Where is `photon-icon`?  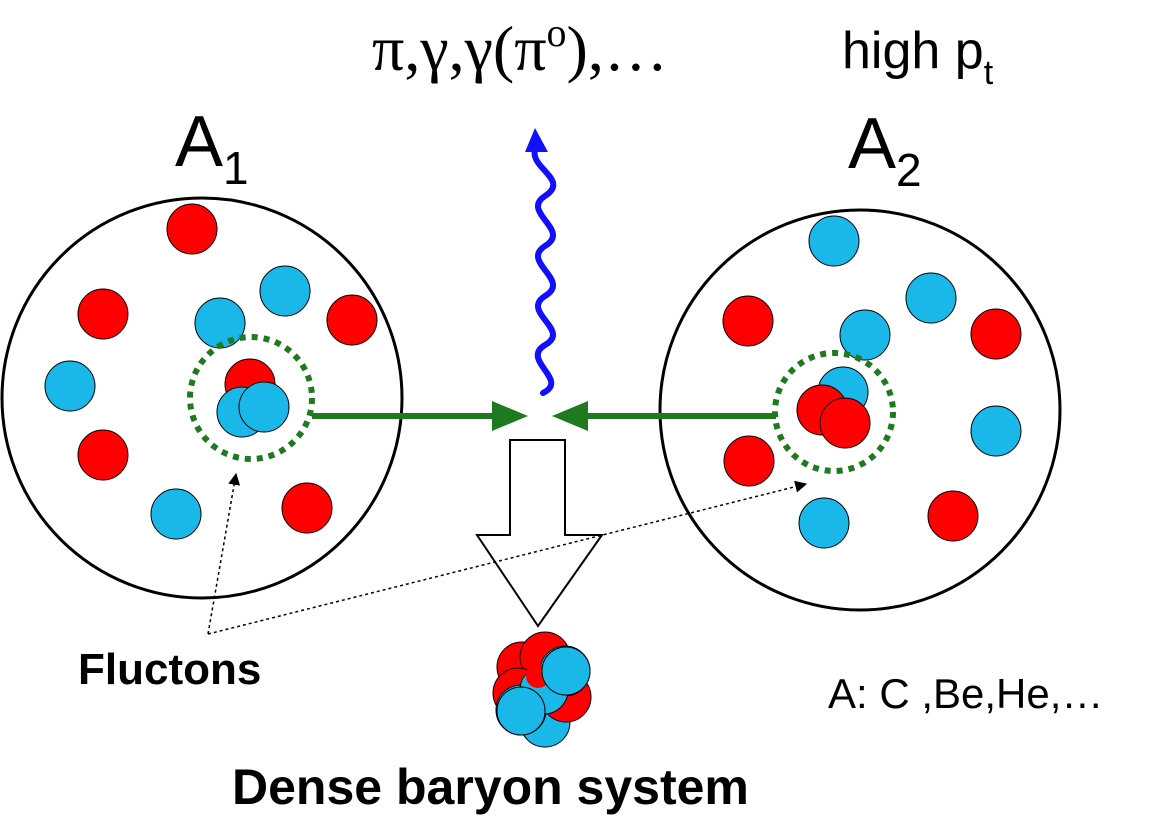
photon-icon is located at coordinates (541, 262).